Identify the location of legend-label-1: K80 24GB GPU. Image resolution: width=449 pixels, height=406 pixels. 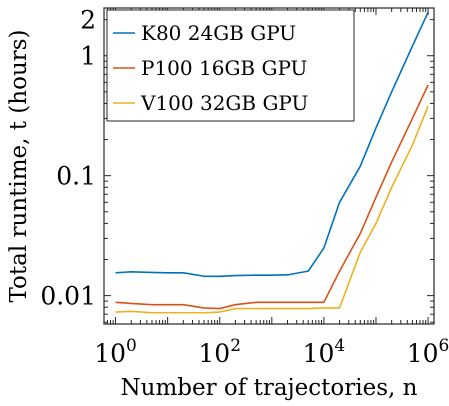
(218, 33).